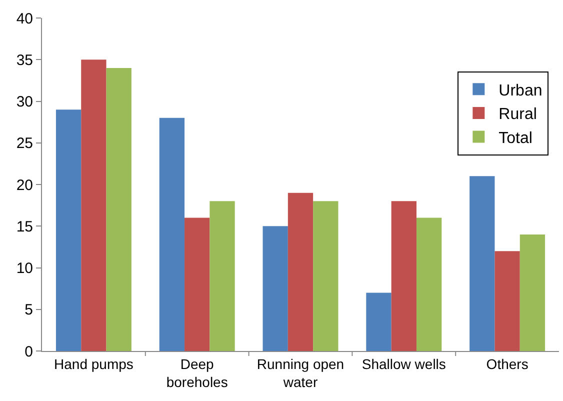  What do you see at coordinates (24, 60) in the screenshot?
I see `y-tick-label: 35` at bounding box center [24, 60].